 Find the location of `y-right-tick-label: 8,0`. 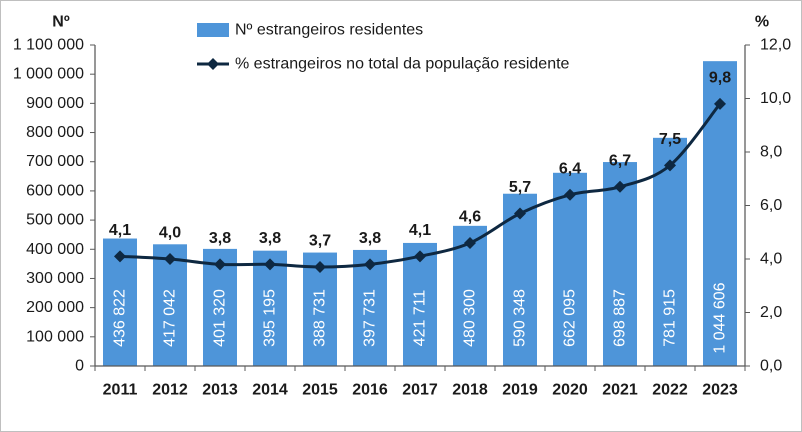

y-right-tick-label: 8,0 is located at coordinates (771, 152).